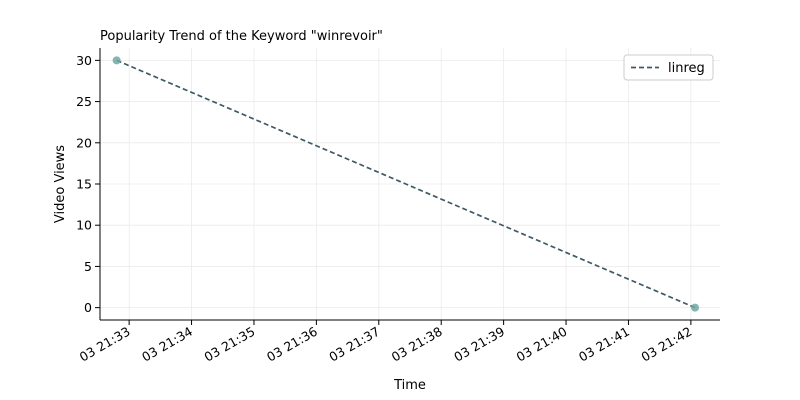 The height and width of the screenshot is (400, 800). I want to click on x-tick-label: 03 21:34, so click(167, 344).